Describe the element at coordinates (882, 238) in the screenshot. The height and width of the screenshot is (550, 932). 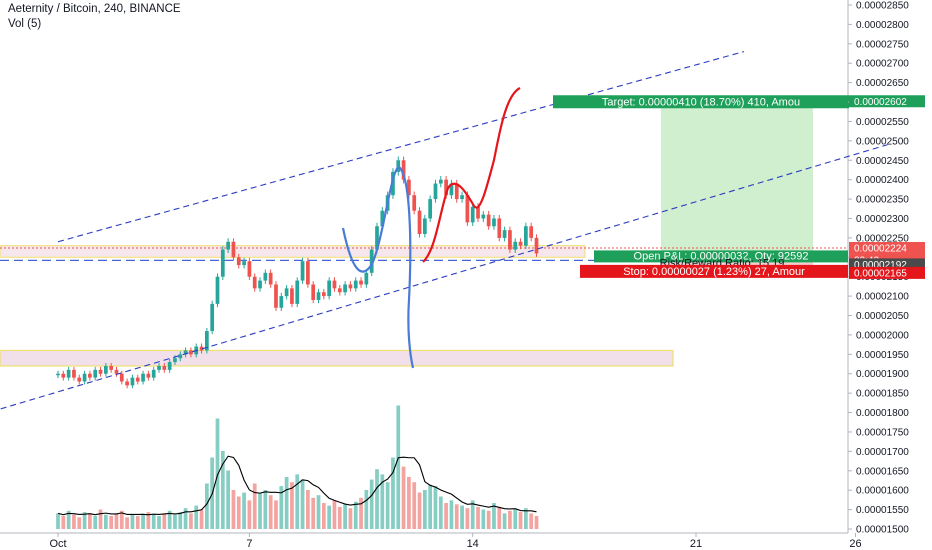
I see `price-tick-label: 0.00002250` at that location.